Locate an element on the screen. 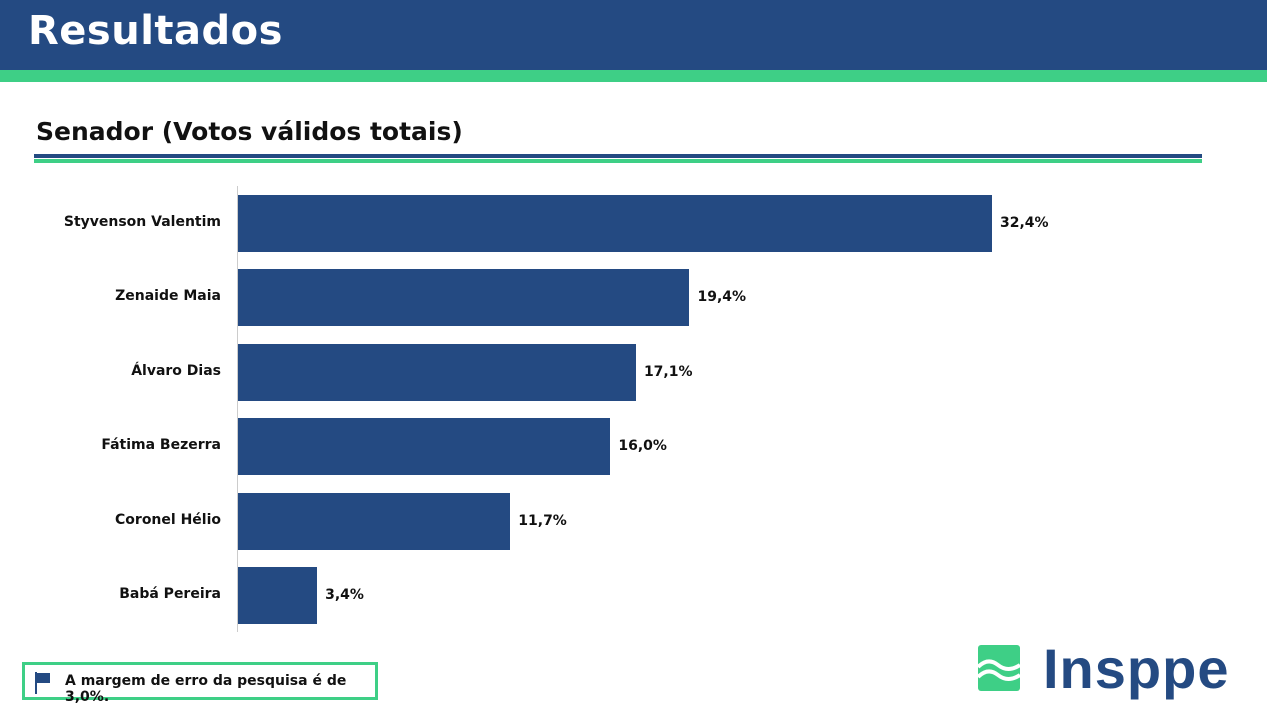 The height and width of the screenshot is (709, 1267). page-title: Resultados is located at coordinates (155, 31).